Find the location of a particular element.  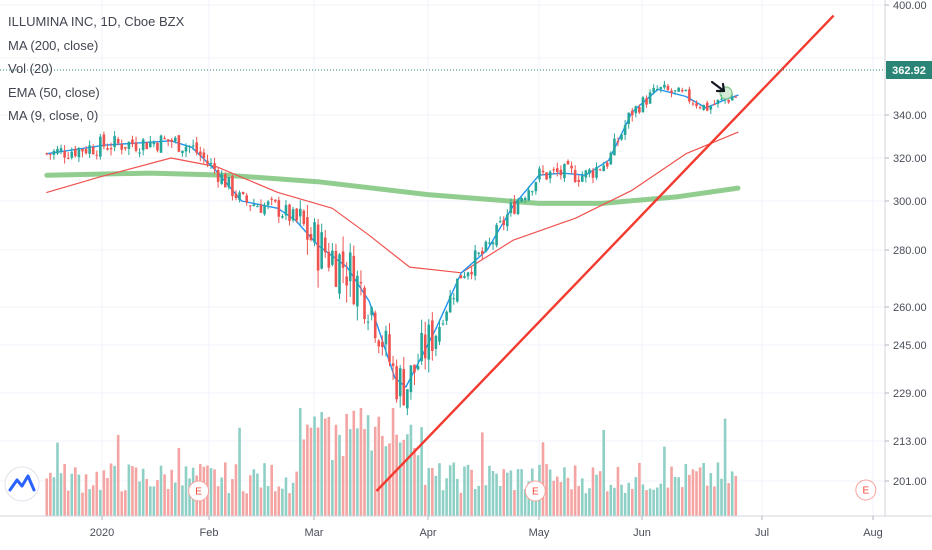

volume-legend: Vol (20) is located at coordinates (30, 68).